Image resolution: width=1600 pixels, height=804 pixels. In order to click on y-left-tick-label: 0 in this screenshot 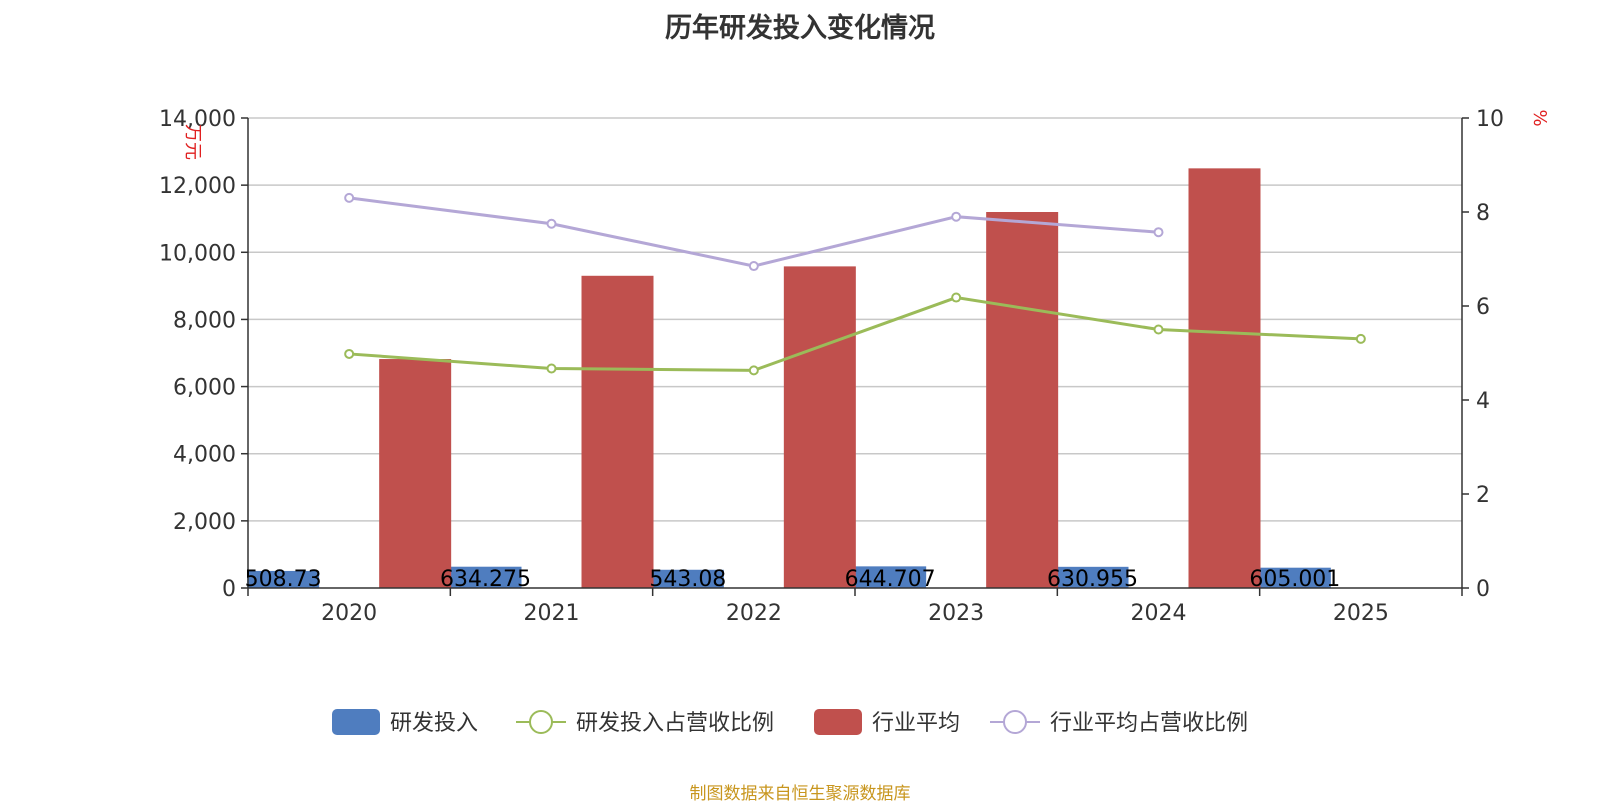, I will do `click(229, 589)`.